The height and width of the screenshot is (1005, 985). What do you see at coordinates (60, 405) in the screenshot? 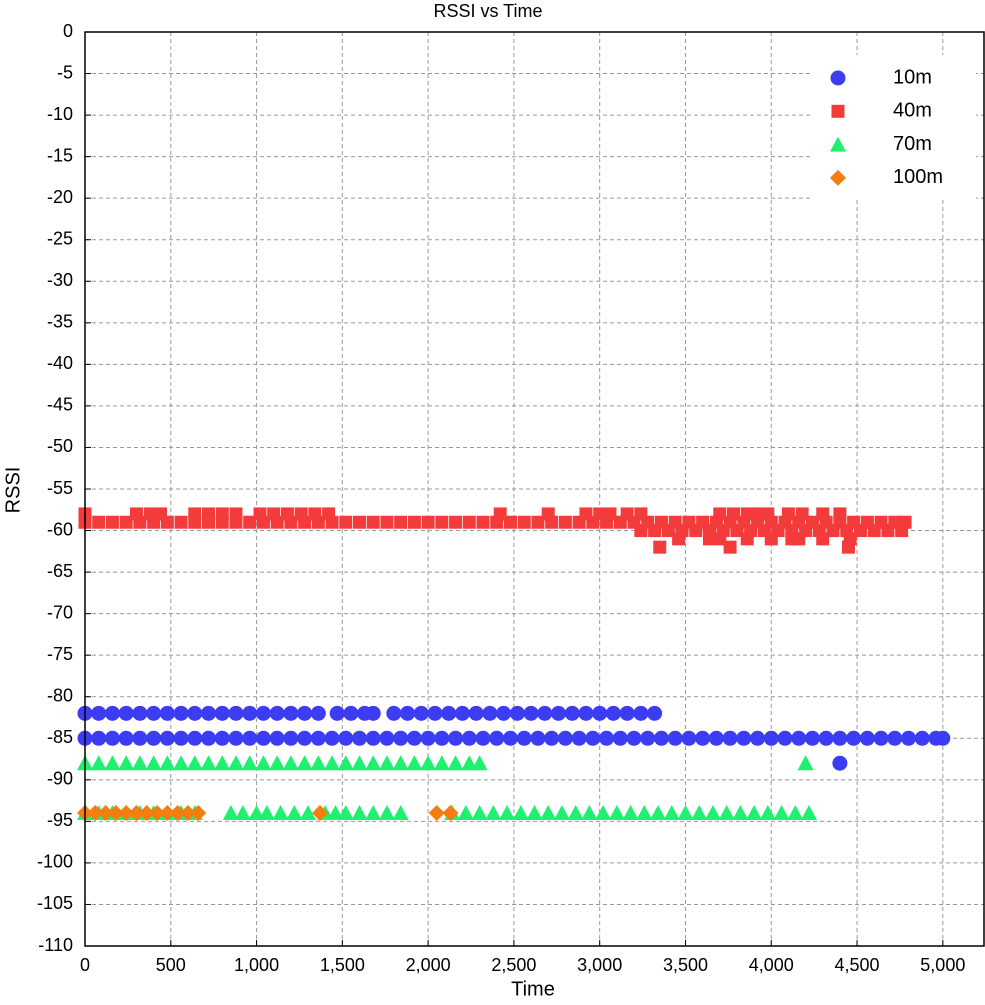
I see `y-tick-label: -45` at bounding box center [60, 405].